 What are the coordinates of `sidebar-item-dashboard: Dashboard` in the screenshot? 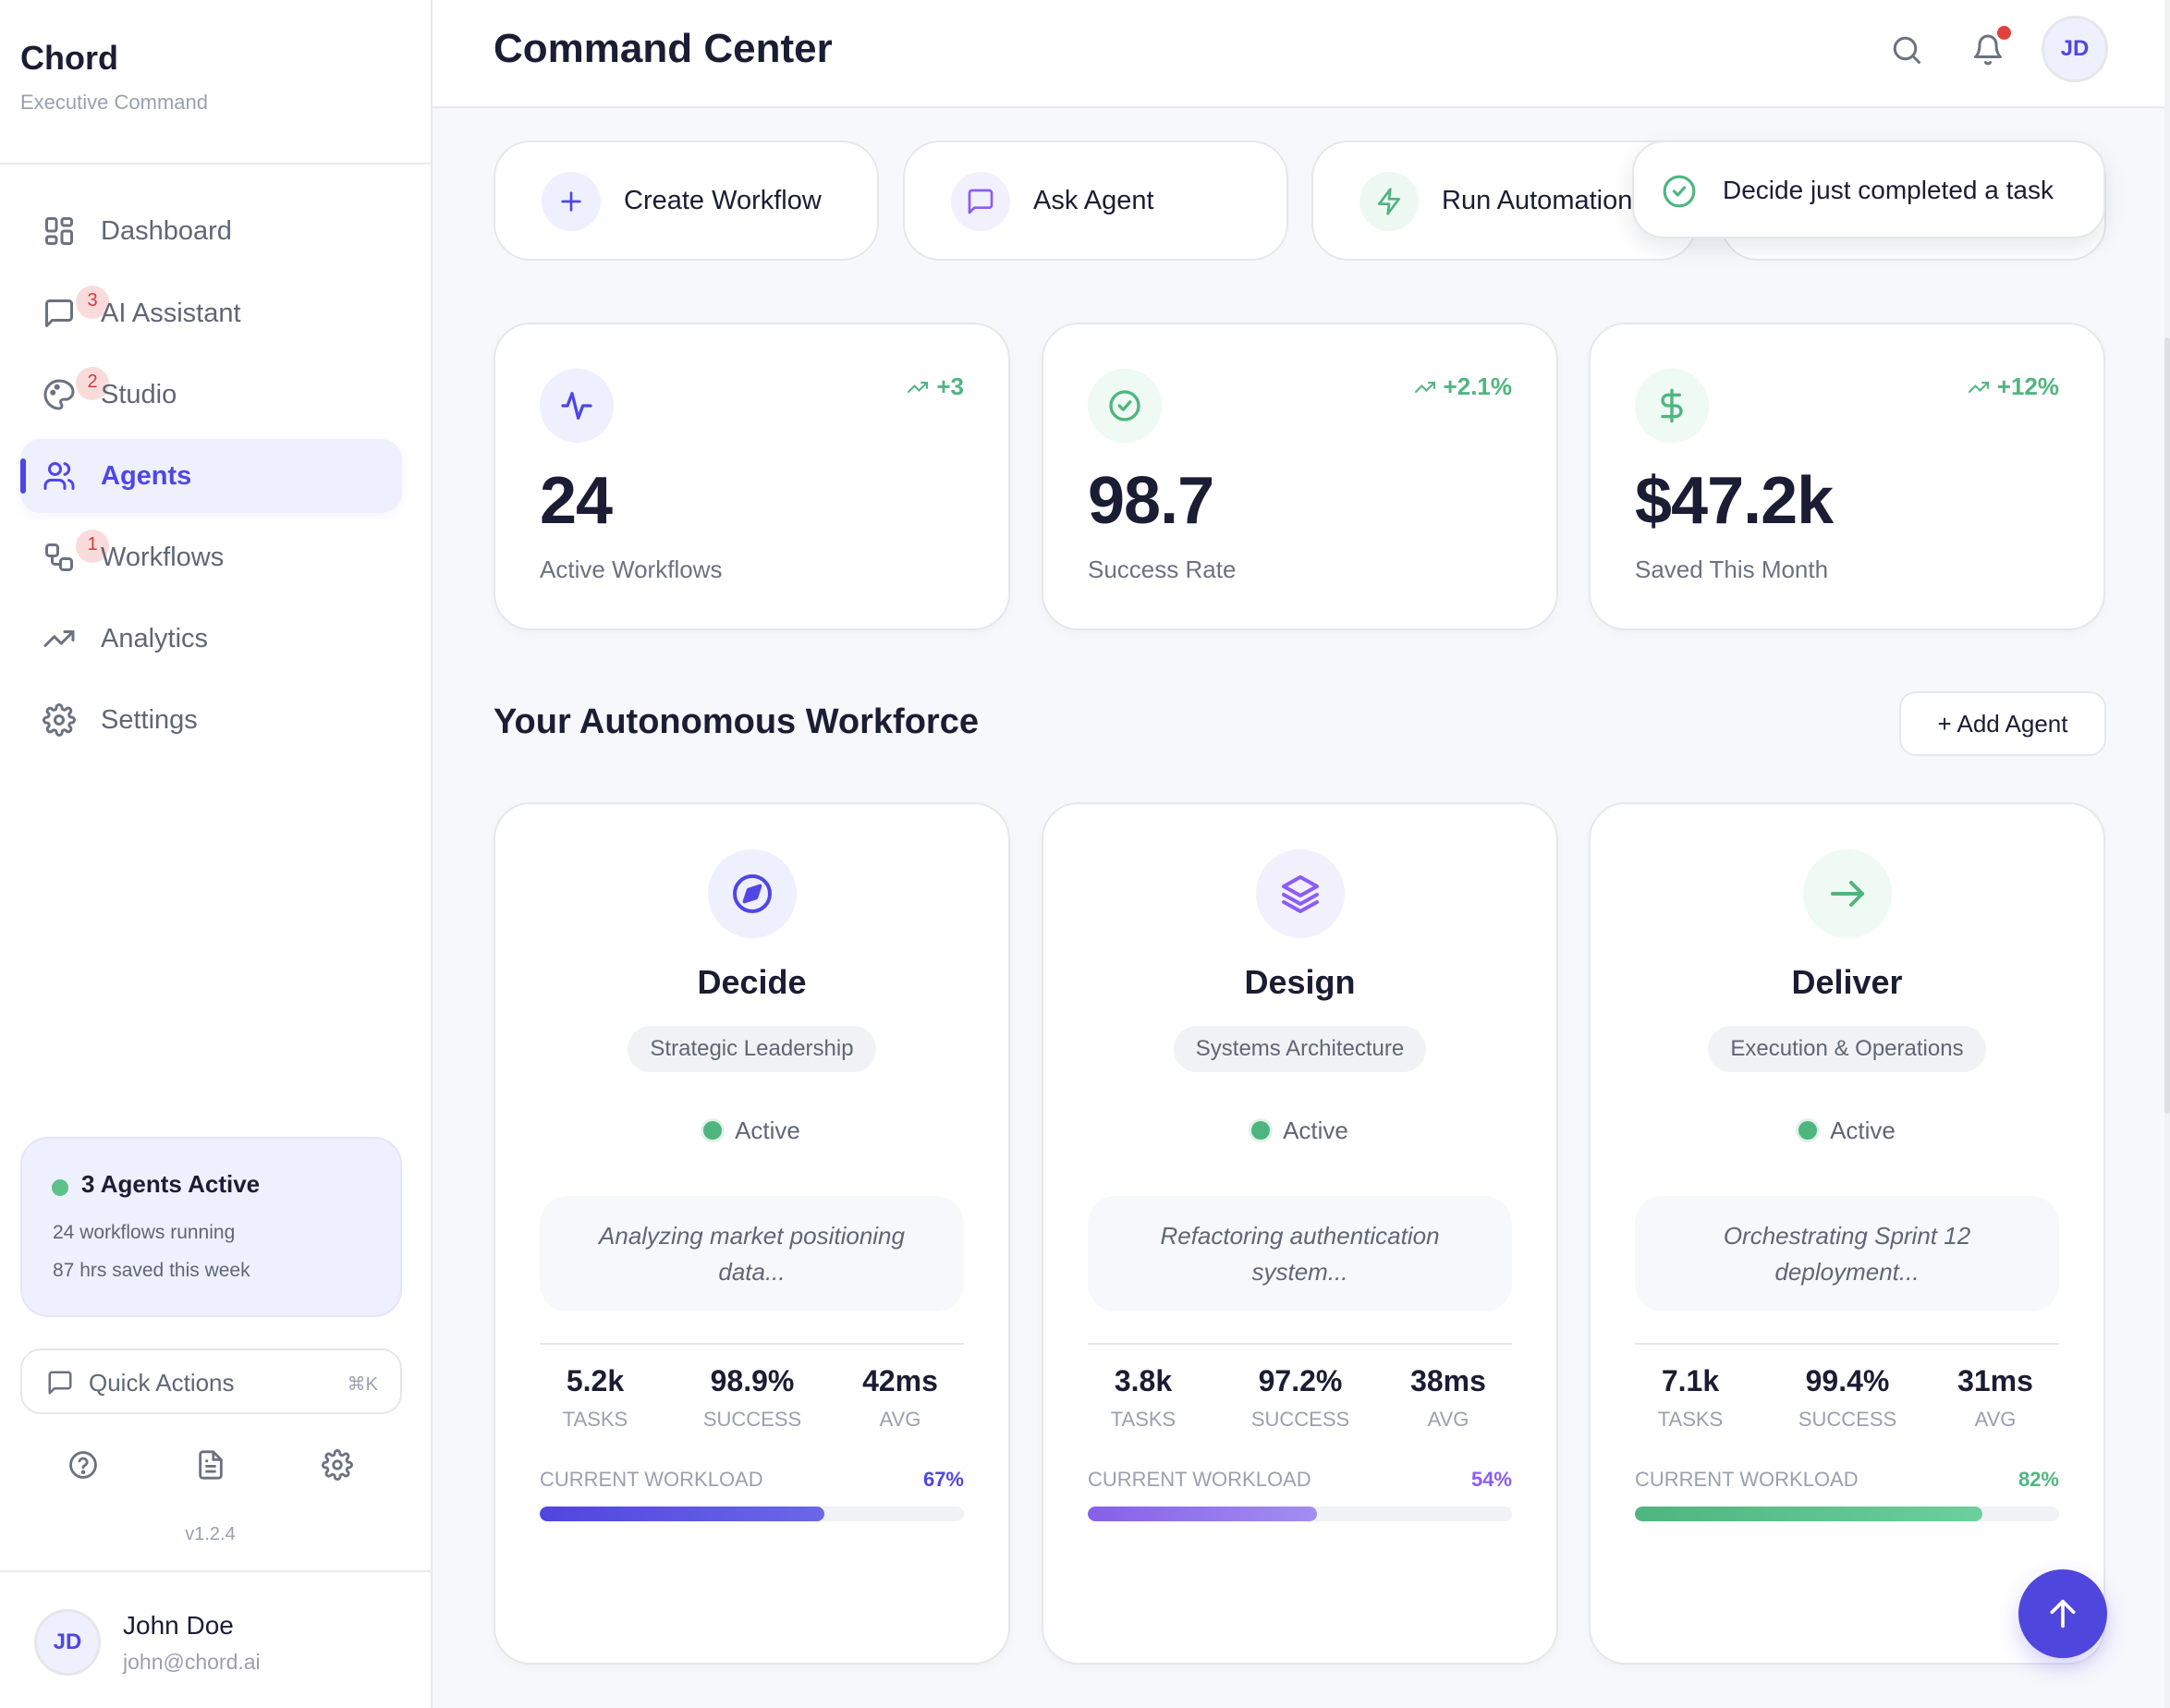 It's located at (211, 231).